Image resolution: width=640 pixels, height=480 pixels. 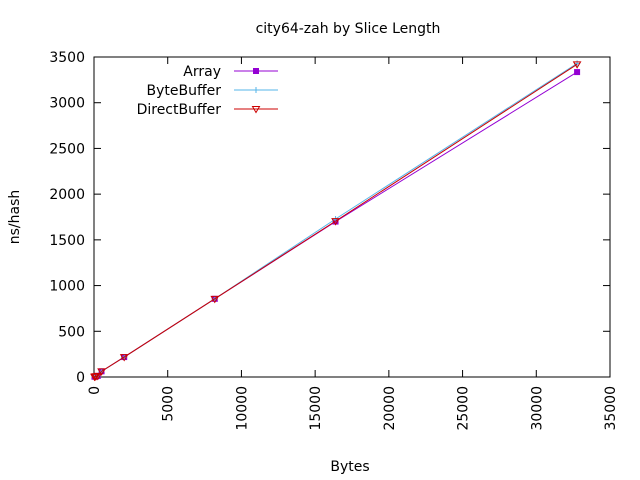 I want to click on y-tick-label: 500, so click(x=71, y=332).